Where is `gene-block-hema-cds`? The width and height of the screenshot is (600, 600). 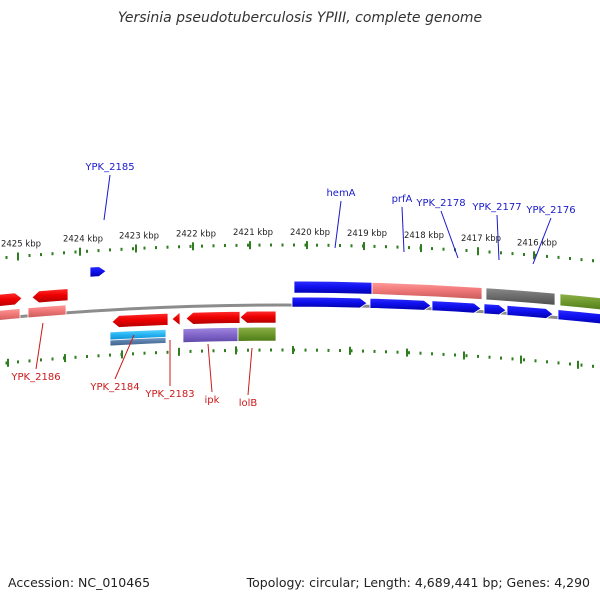
gene-block-hema-cds is located at coordinates (333, 287).